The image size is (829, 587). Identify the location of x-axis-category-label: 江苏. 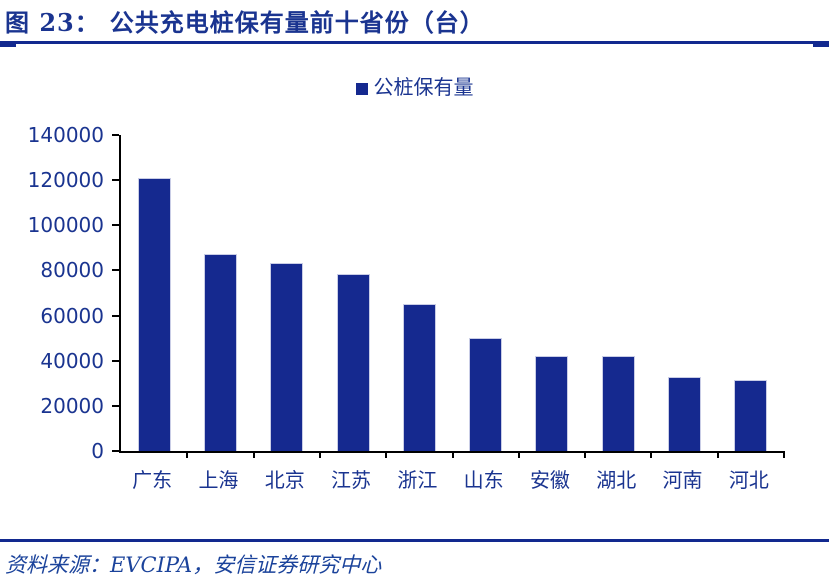
(351, 480).